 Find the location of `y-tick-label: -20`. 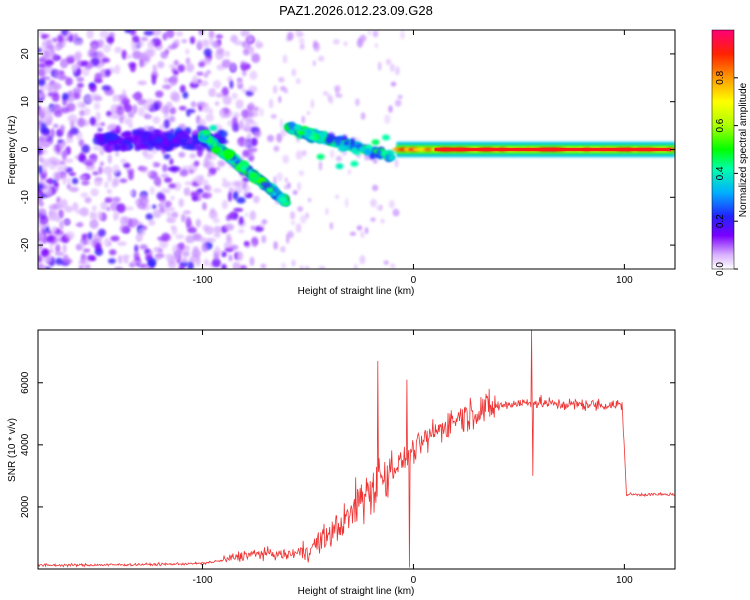

y-tick-label: -20 is located at coordinates (25, 244).